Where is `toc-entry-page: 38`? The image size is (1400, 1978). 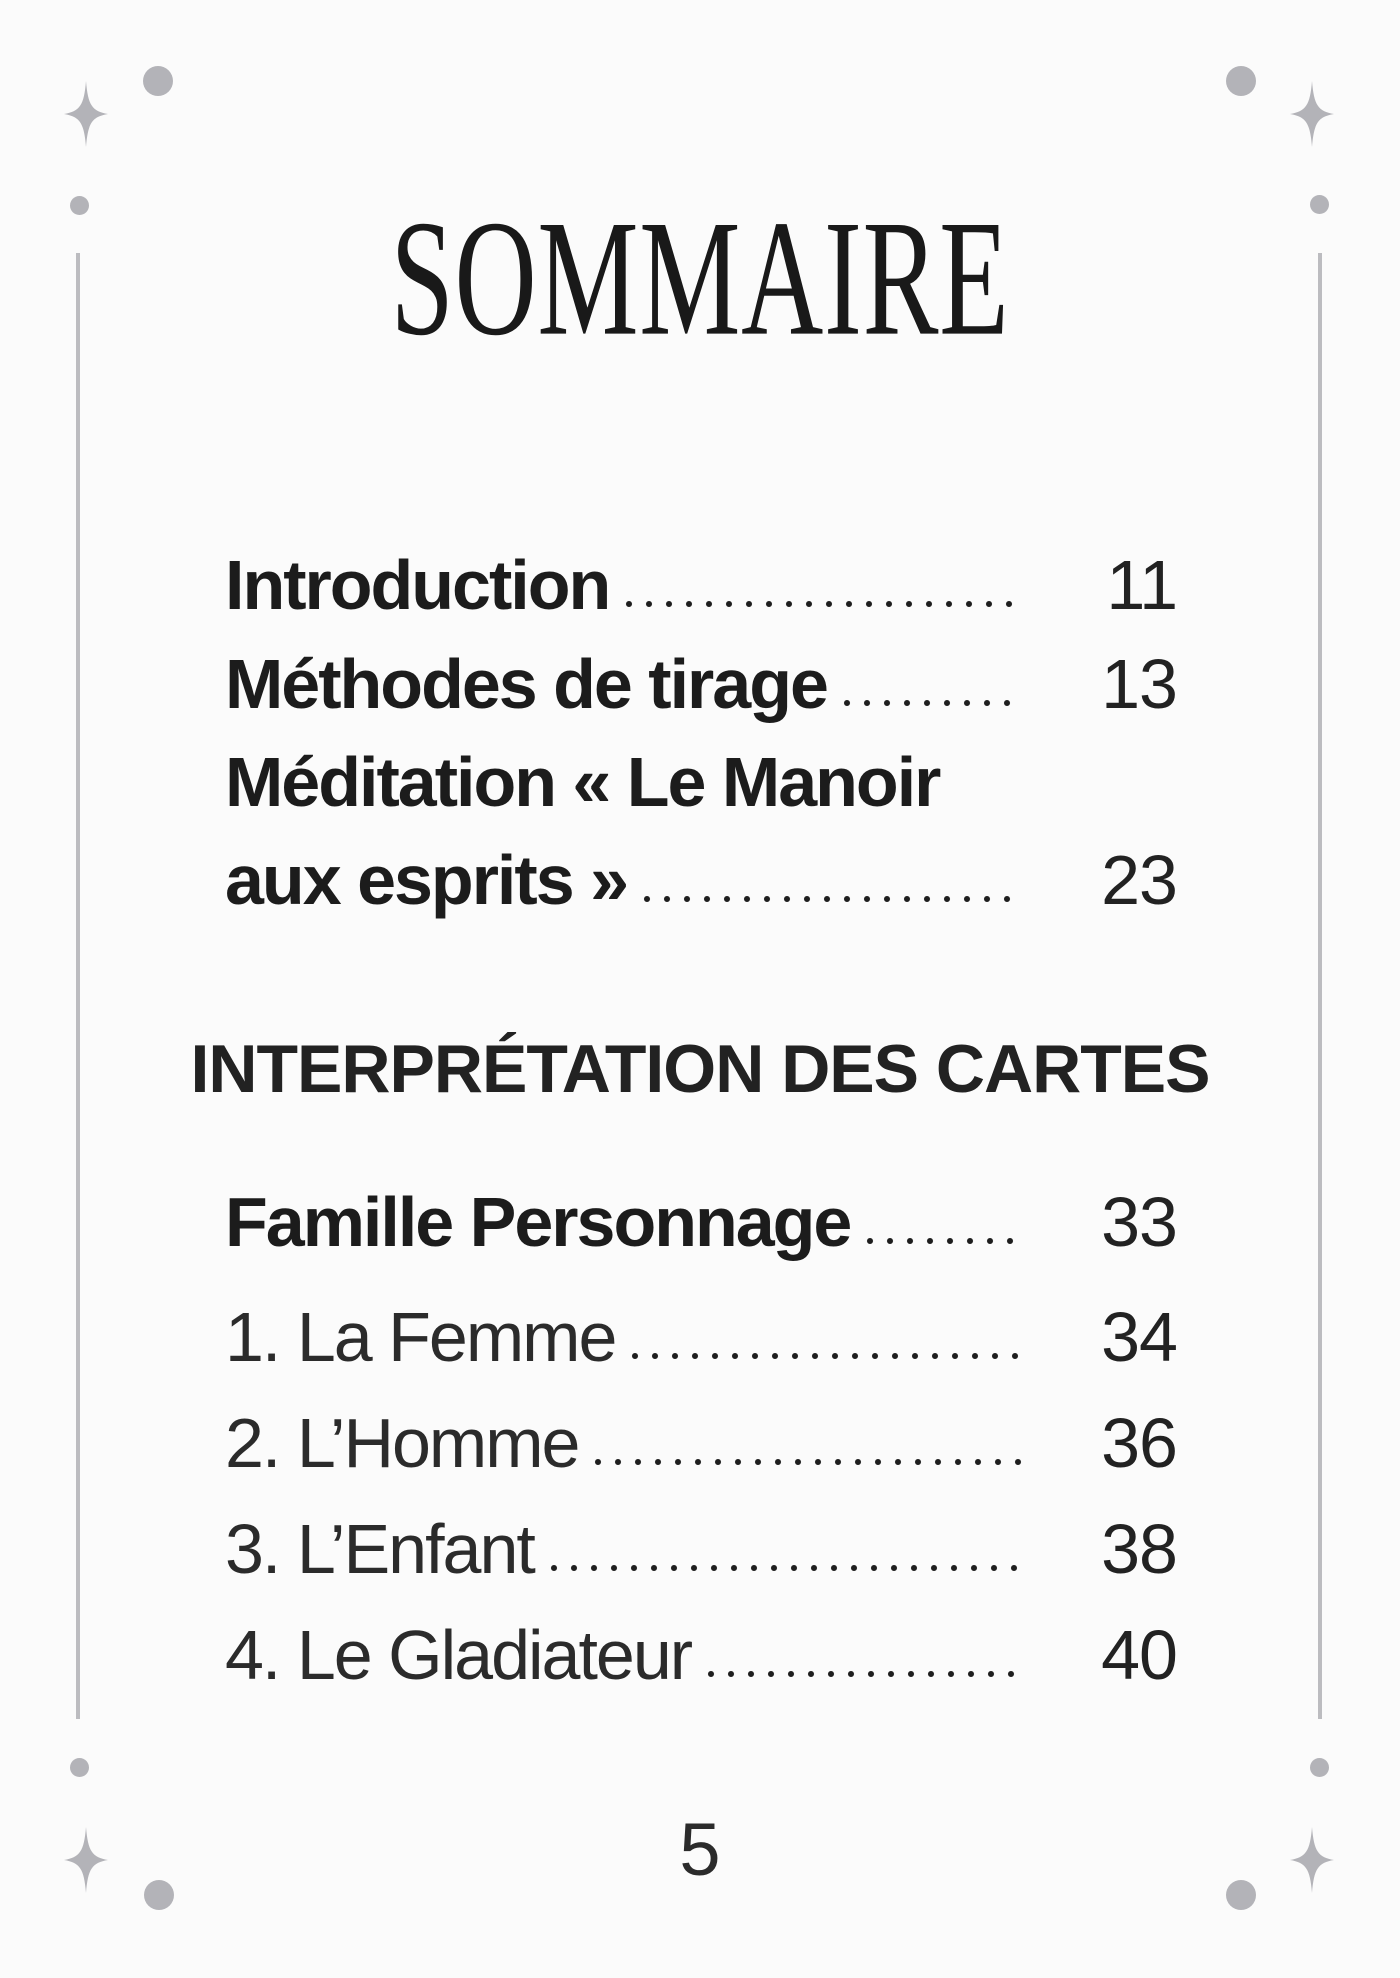
toc-entry-page: 38 is located at coordinates (1139, 1549).